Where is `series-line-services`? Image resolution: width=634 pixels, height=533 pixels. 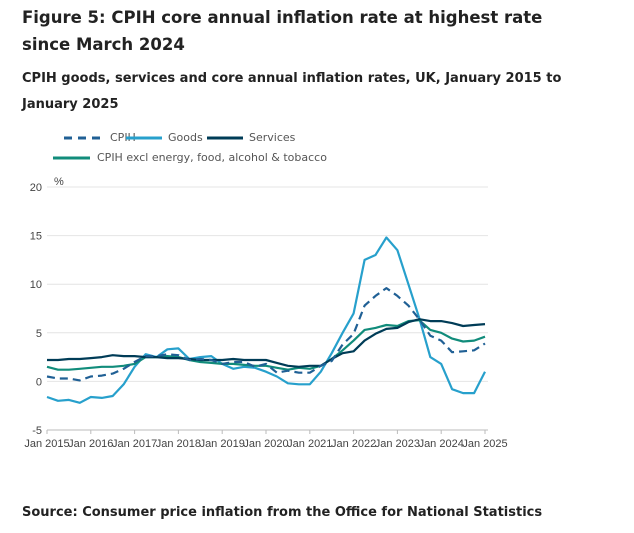
series-line-services is located at coordinates (266, 343).